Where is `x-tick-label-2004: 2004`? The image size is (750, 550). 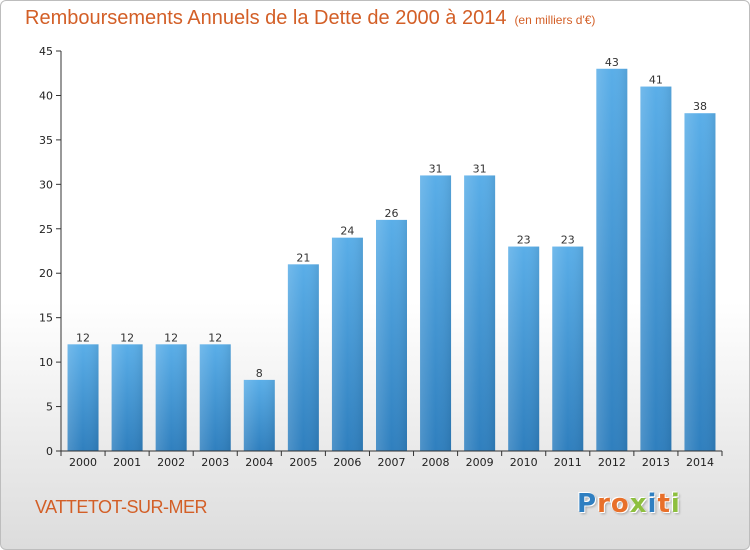
x-tick-label-2004: 2004 is located at coordinates (259, 462).